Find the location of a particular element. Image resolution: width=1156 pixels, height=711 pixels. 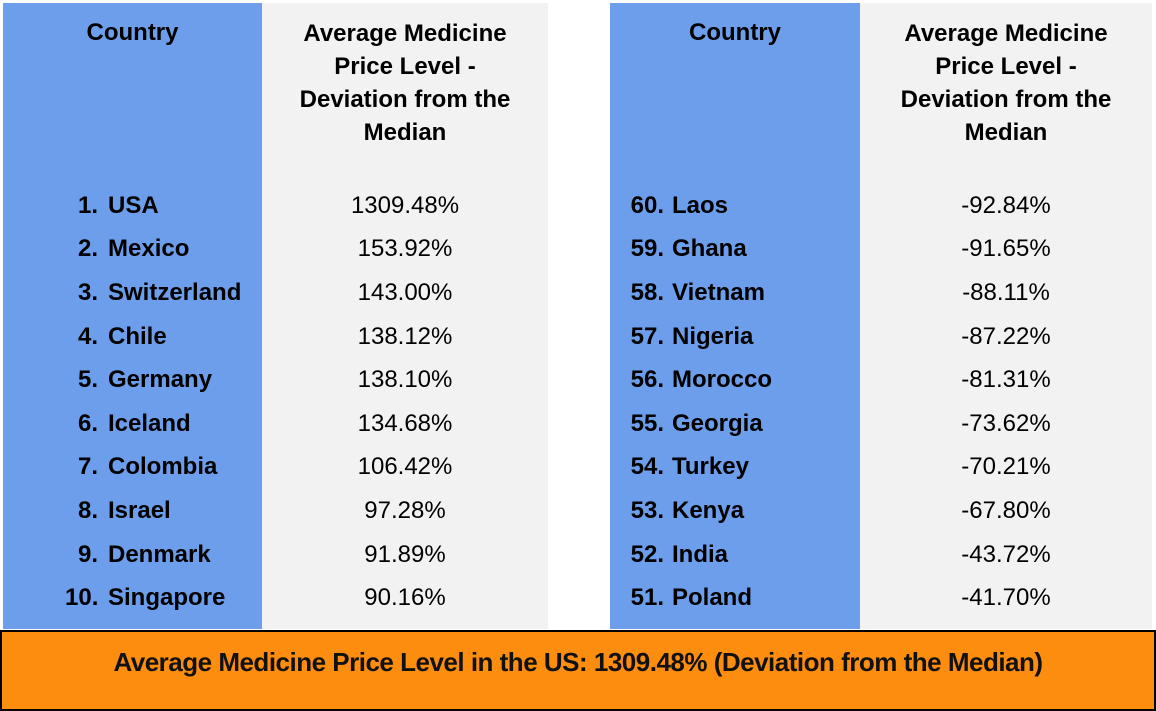

table-row-country: 54. Turkey is located at coordinates (735, 467).